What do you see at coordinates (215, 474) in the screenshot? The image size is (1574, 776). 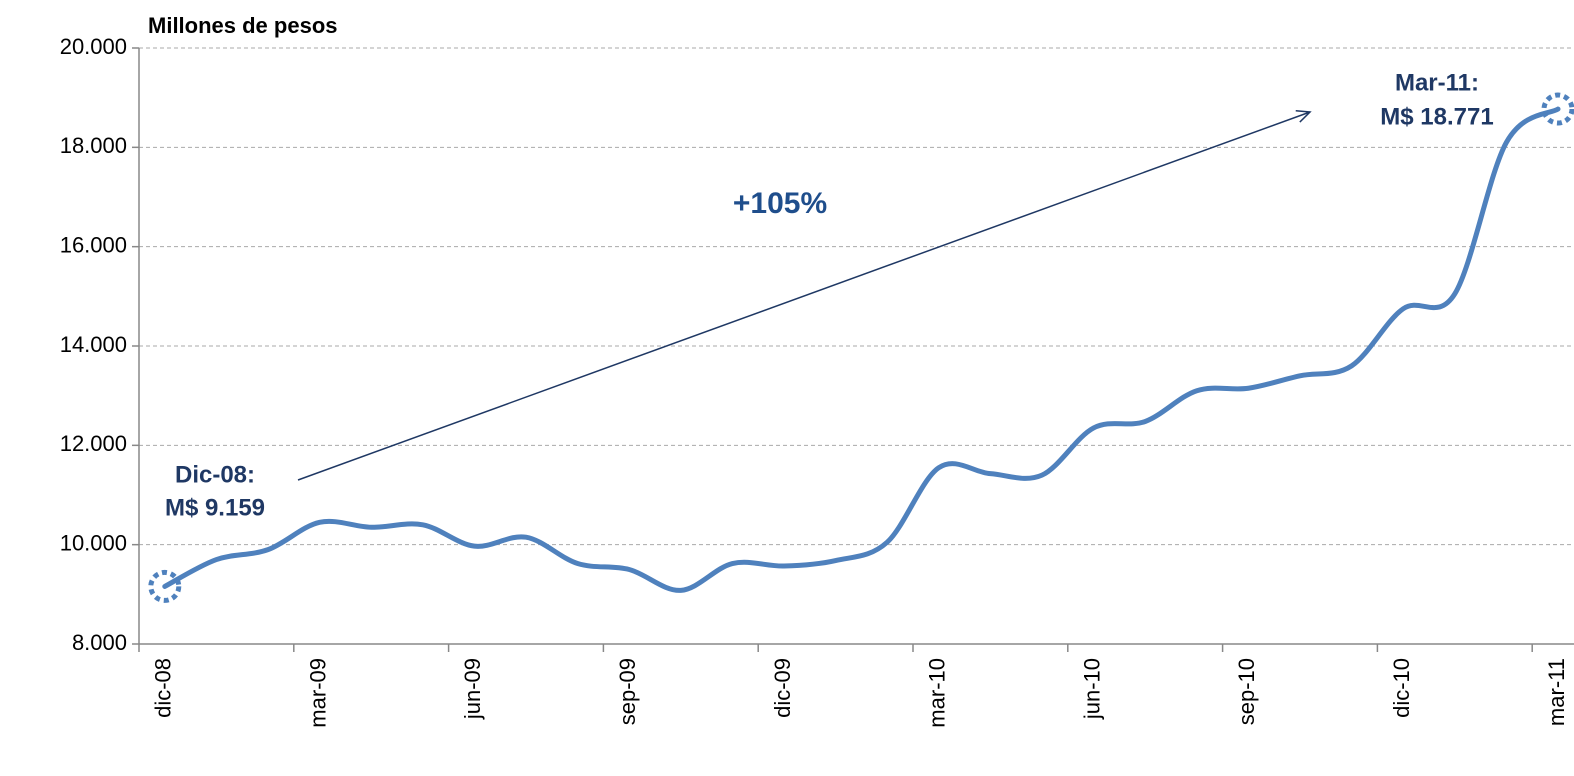 I see `annotation: Dic-08:` at bounding box center [215, 474].